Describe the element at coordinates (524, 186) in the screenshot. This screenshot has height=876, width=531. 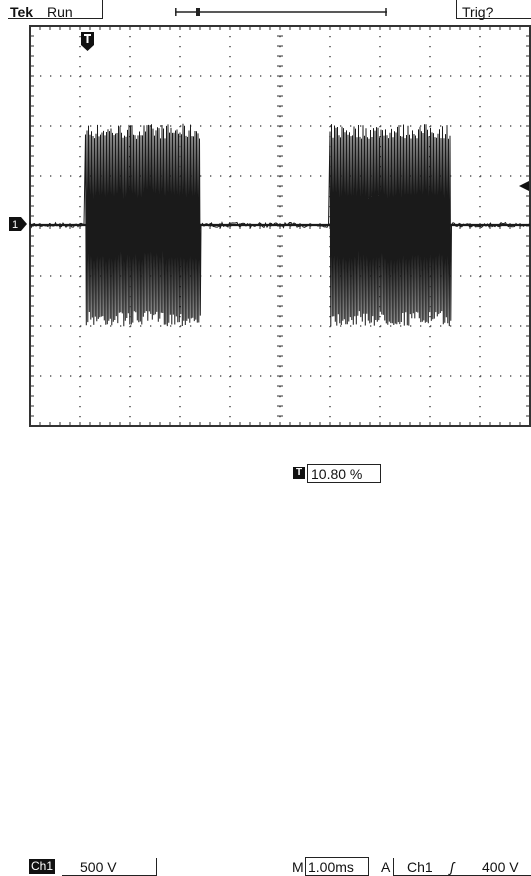
I see `trigger-level-arrow-icon` at that location.